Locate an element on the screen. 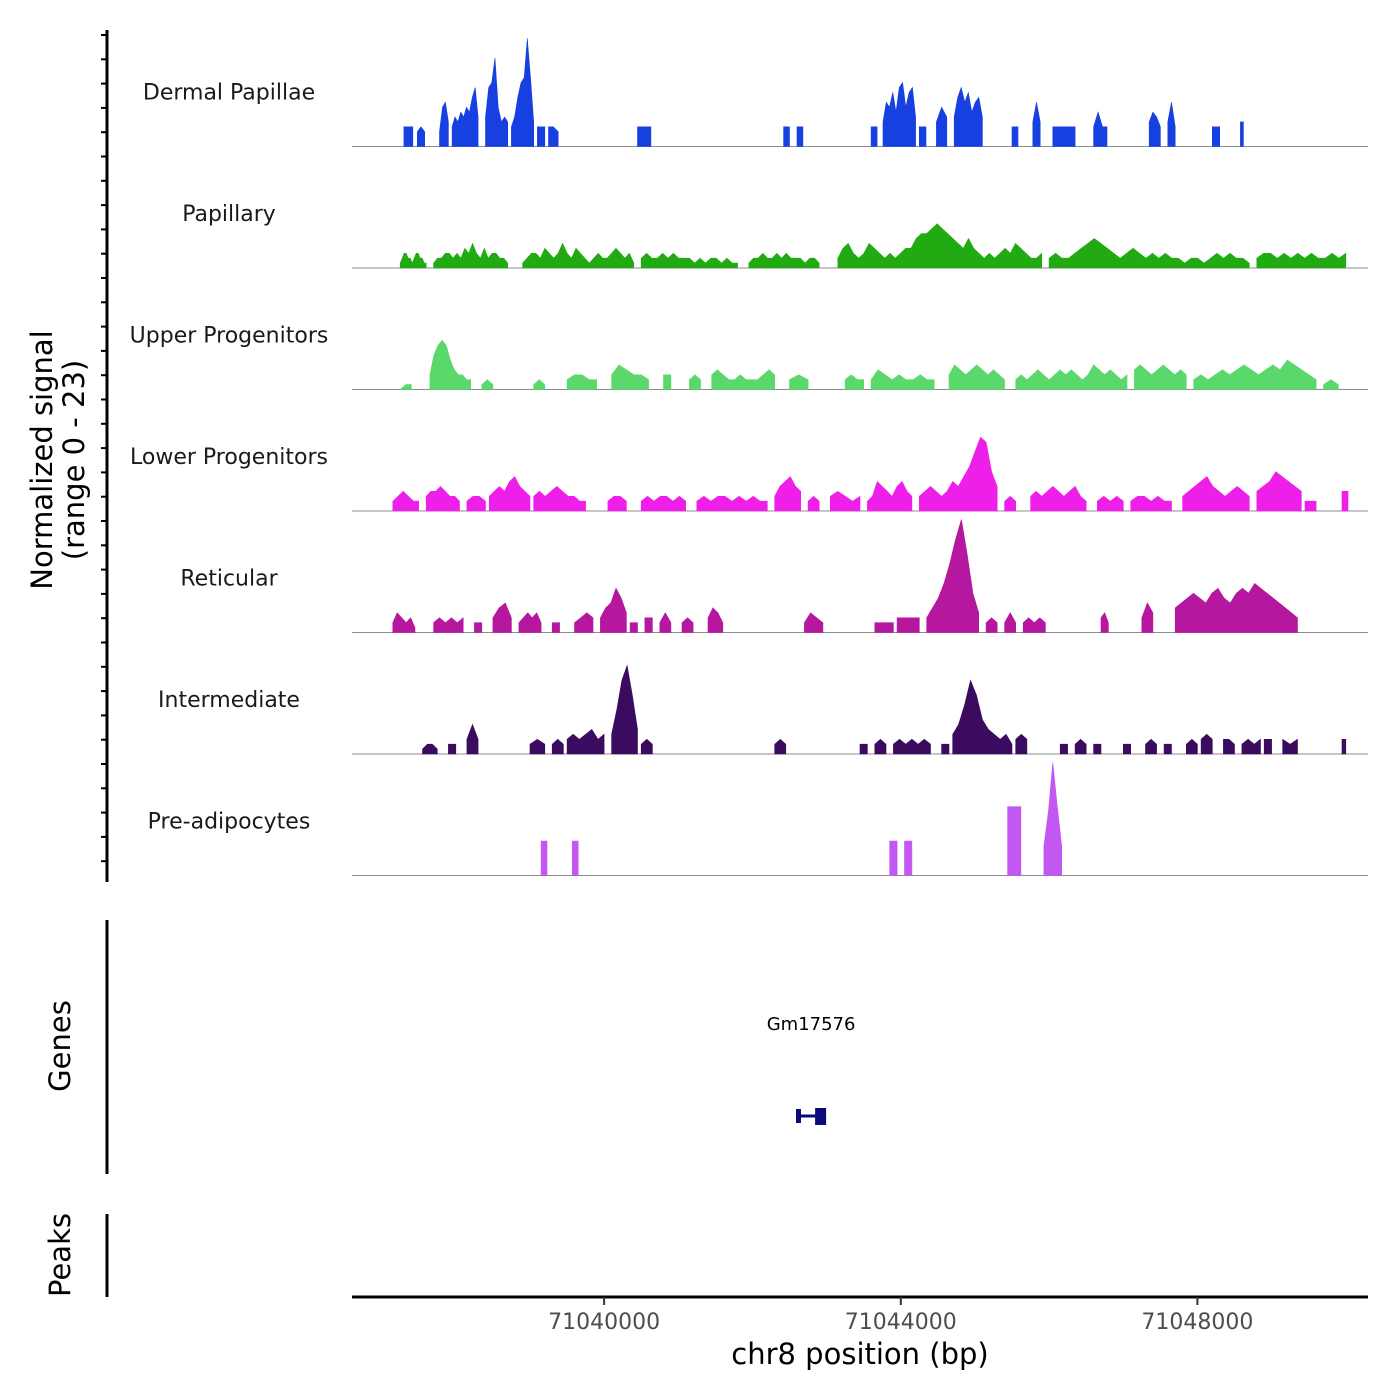 The width and height of the screenshot is (1400, 1400). x-axis-ticks: 71040000 71044000 71048000 is located at coordinates (900, 1316).